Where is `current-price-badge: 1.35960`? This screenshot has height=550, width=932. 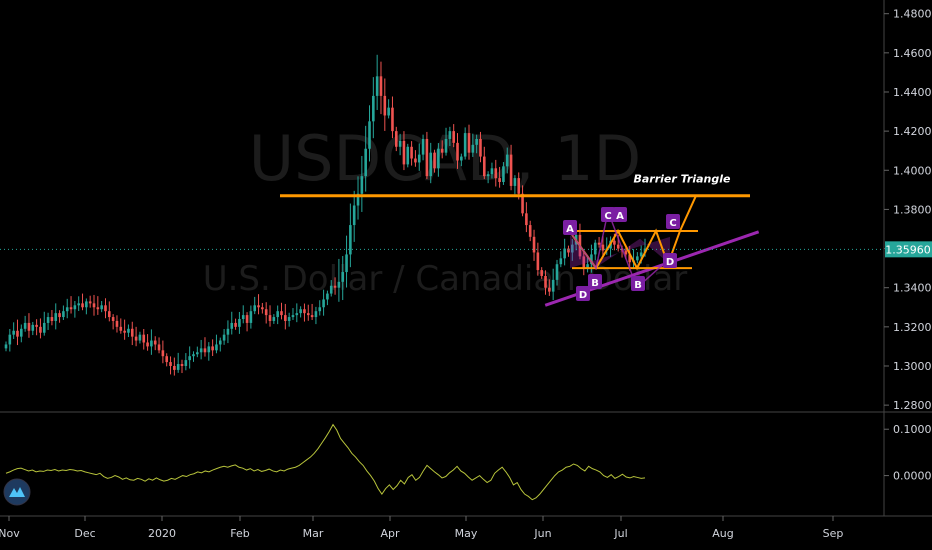 current-price-badge: 1.35960 is located at coordinates (908, 249).